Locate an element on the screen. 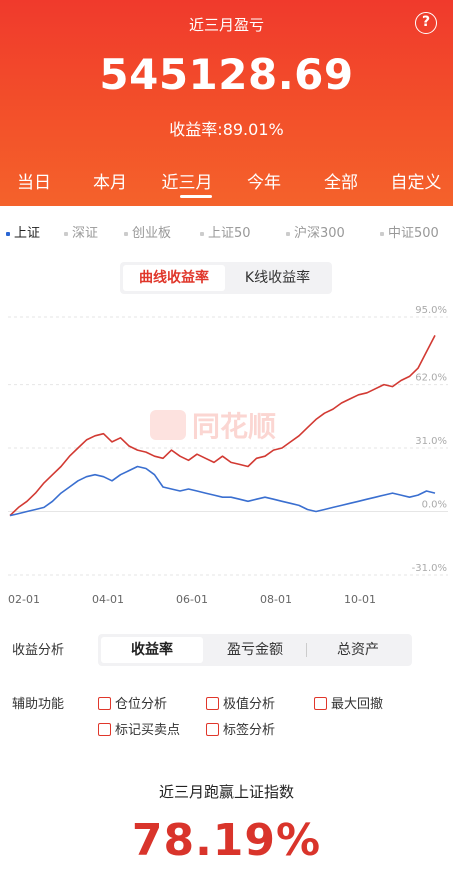  period-tabs: 当日 本月 近三月 今年 全部 自定义 is located at coordinates (226, 183).